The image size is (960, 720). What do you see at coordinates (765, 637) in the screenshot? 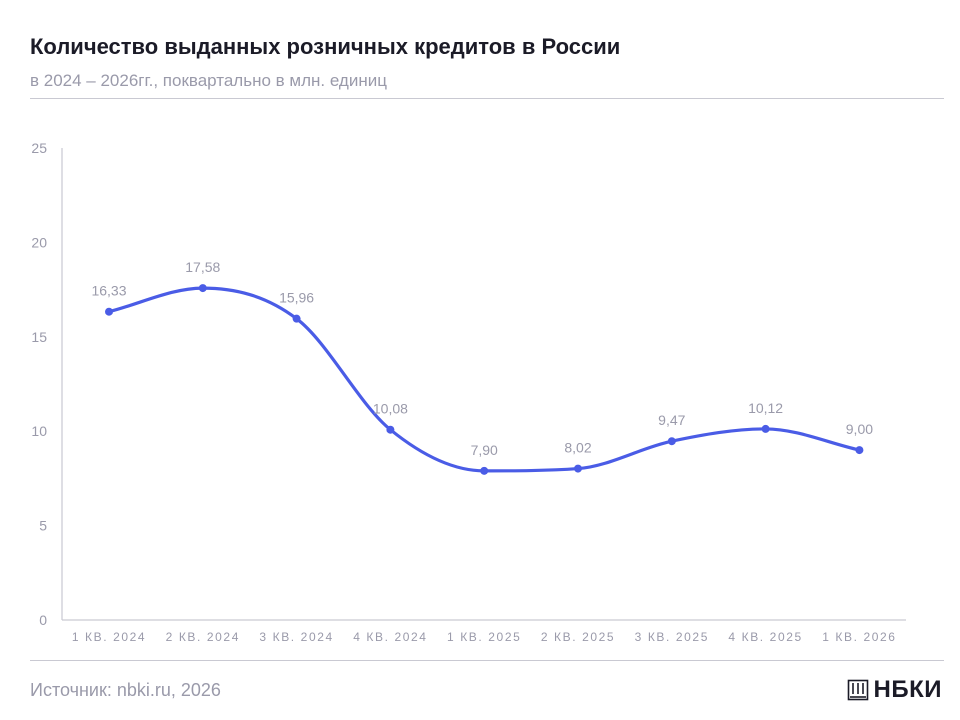
I see `x-tick-label: 4 КВ. 2025` at bounding box center [765, 637].